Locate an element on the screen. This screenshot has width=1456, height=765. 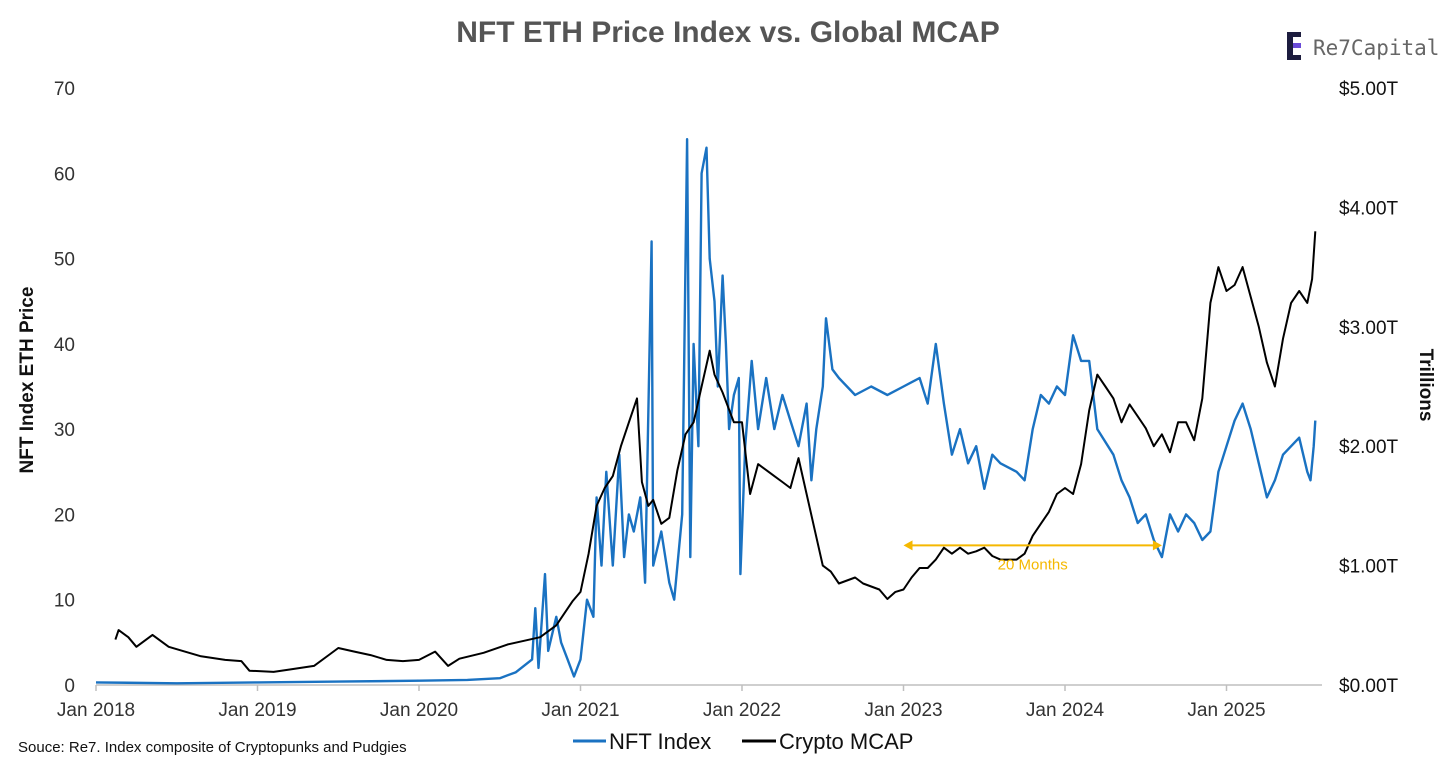
y2-axis-ticks: $0.00T $1.00T $2.00T $3.00T $4.00T $5.00T is located at coordinates (1369, 388).